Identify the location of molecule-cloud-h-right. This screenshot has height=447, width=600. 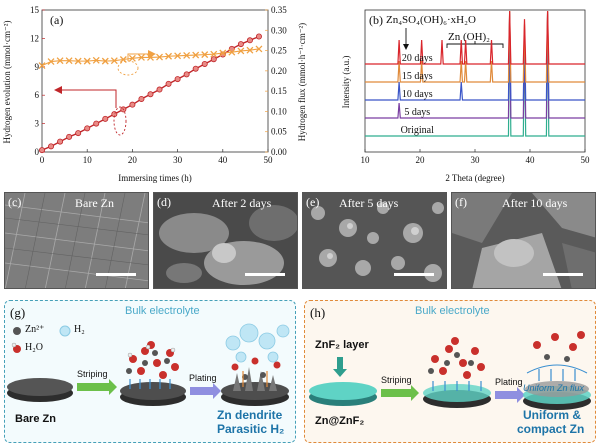
(559, 346).